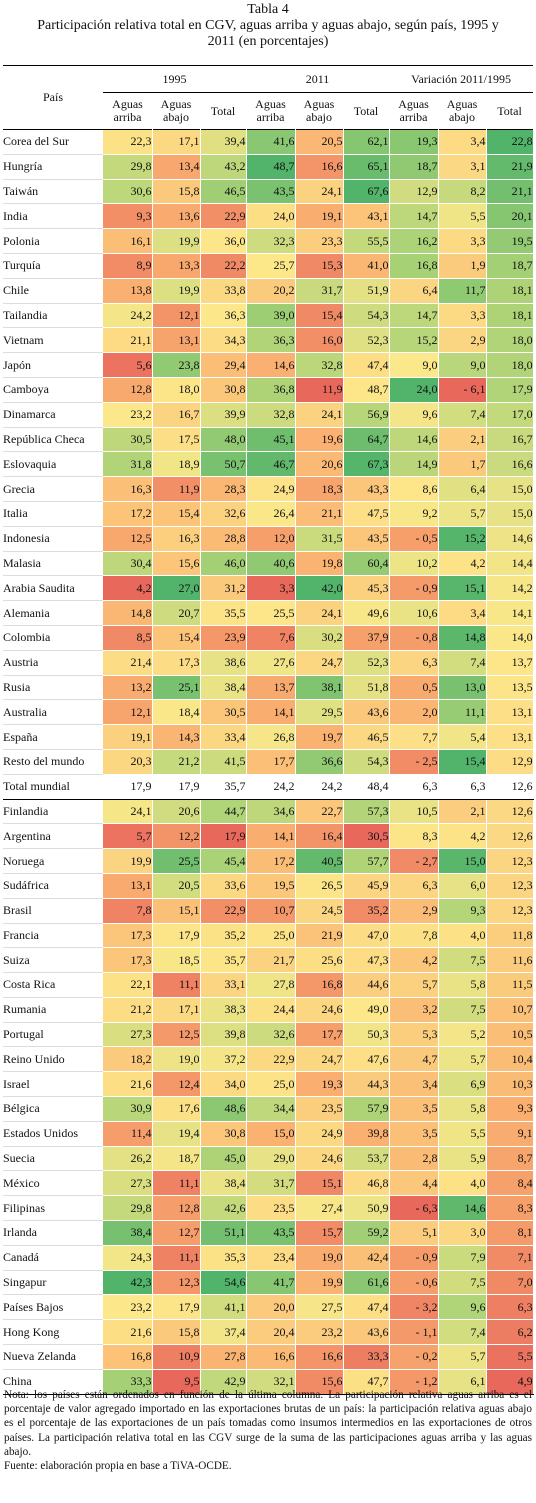 This screenshot has height=1503, width=536. I want to click on value-cell: 30,8, so click(223, 1134).